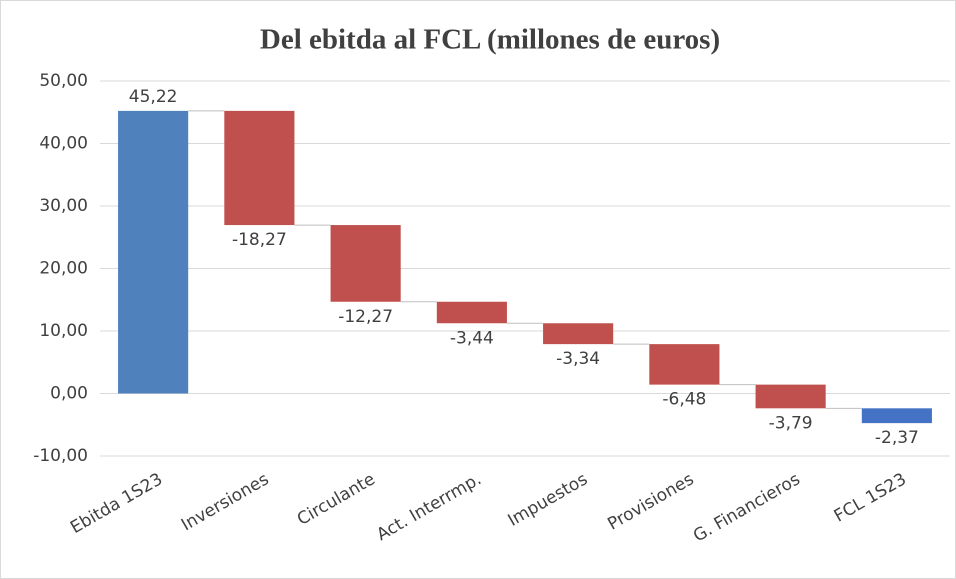 The width and height of the screenshot is (956, 579). What do you see at coordinates (472, 338) in the screenshot?
I see `data-label: -3,44` at bounding box center [472, 338].